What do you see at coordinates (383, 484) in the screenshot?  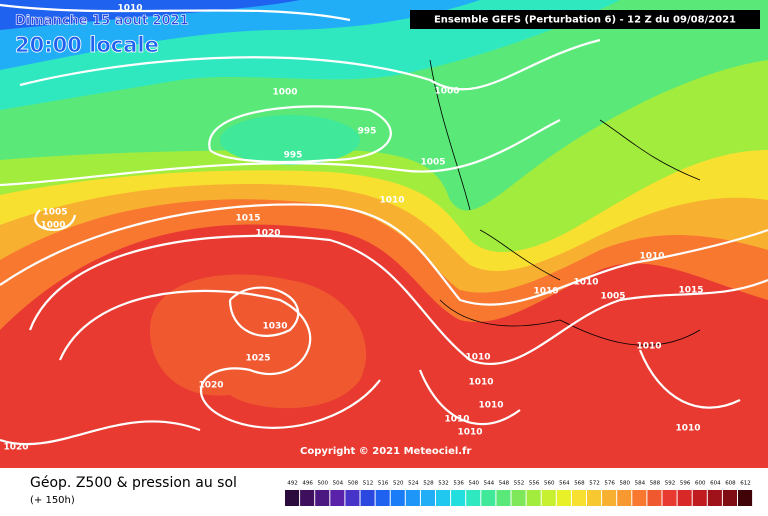 I see `legend-label: 516` at bounding box center [383, 484].